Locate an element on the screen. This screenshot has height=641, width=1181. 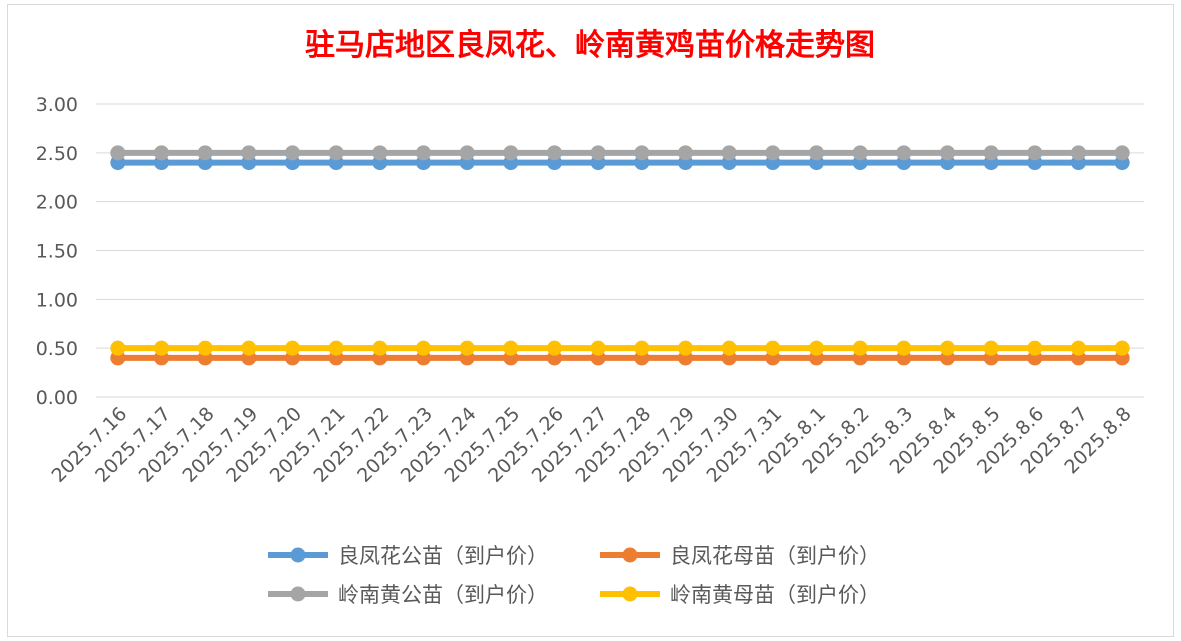
legend: 良凤花公苗（到户价） 良凤花母苗（到户价） 岭南黄公苗（到户价） 岭南黄母苗（到户价） is located at coordinates (574, 575).